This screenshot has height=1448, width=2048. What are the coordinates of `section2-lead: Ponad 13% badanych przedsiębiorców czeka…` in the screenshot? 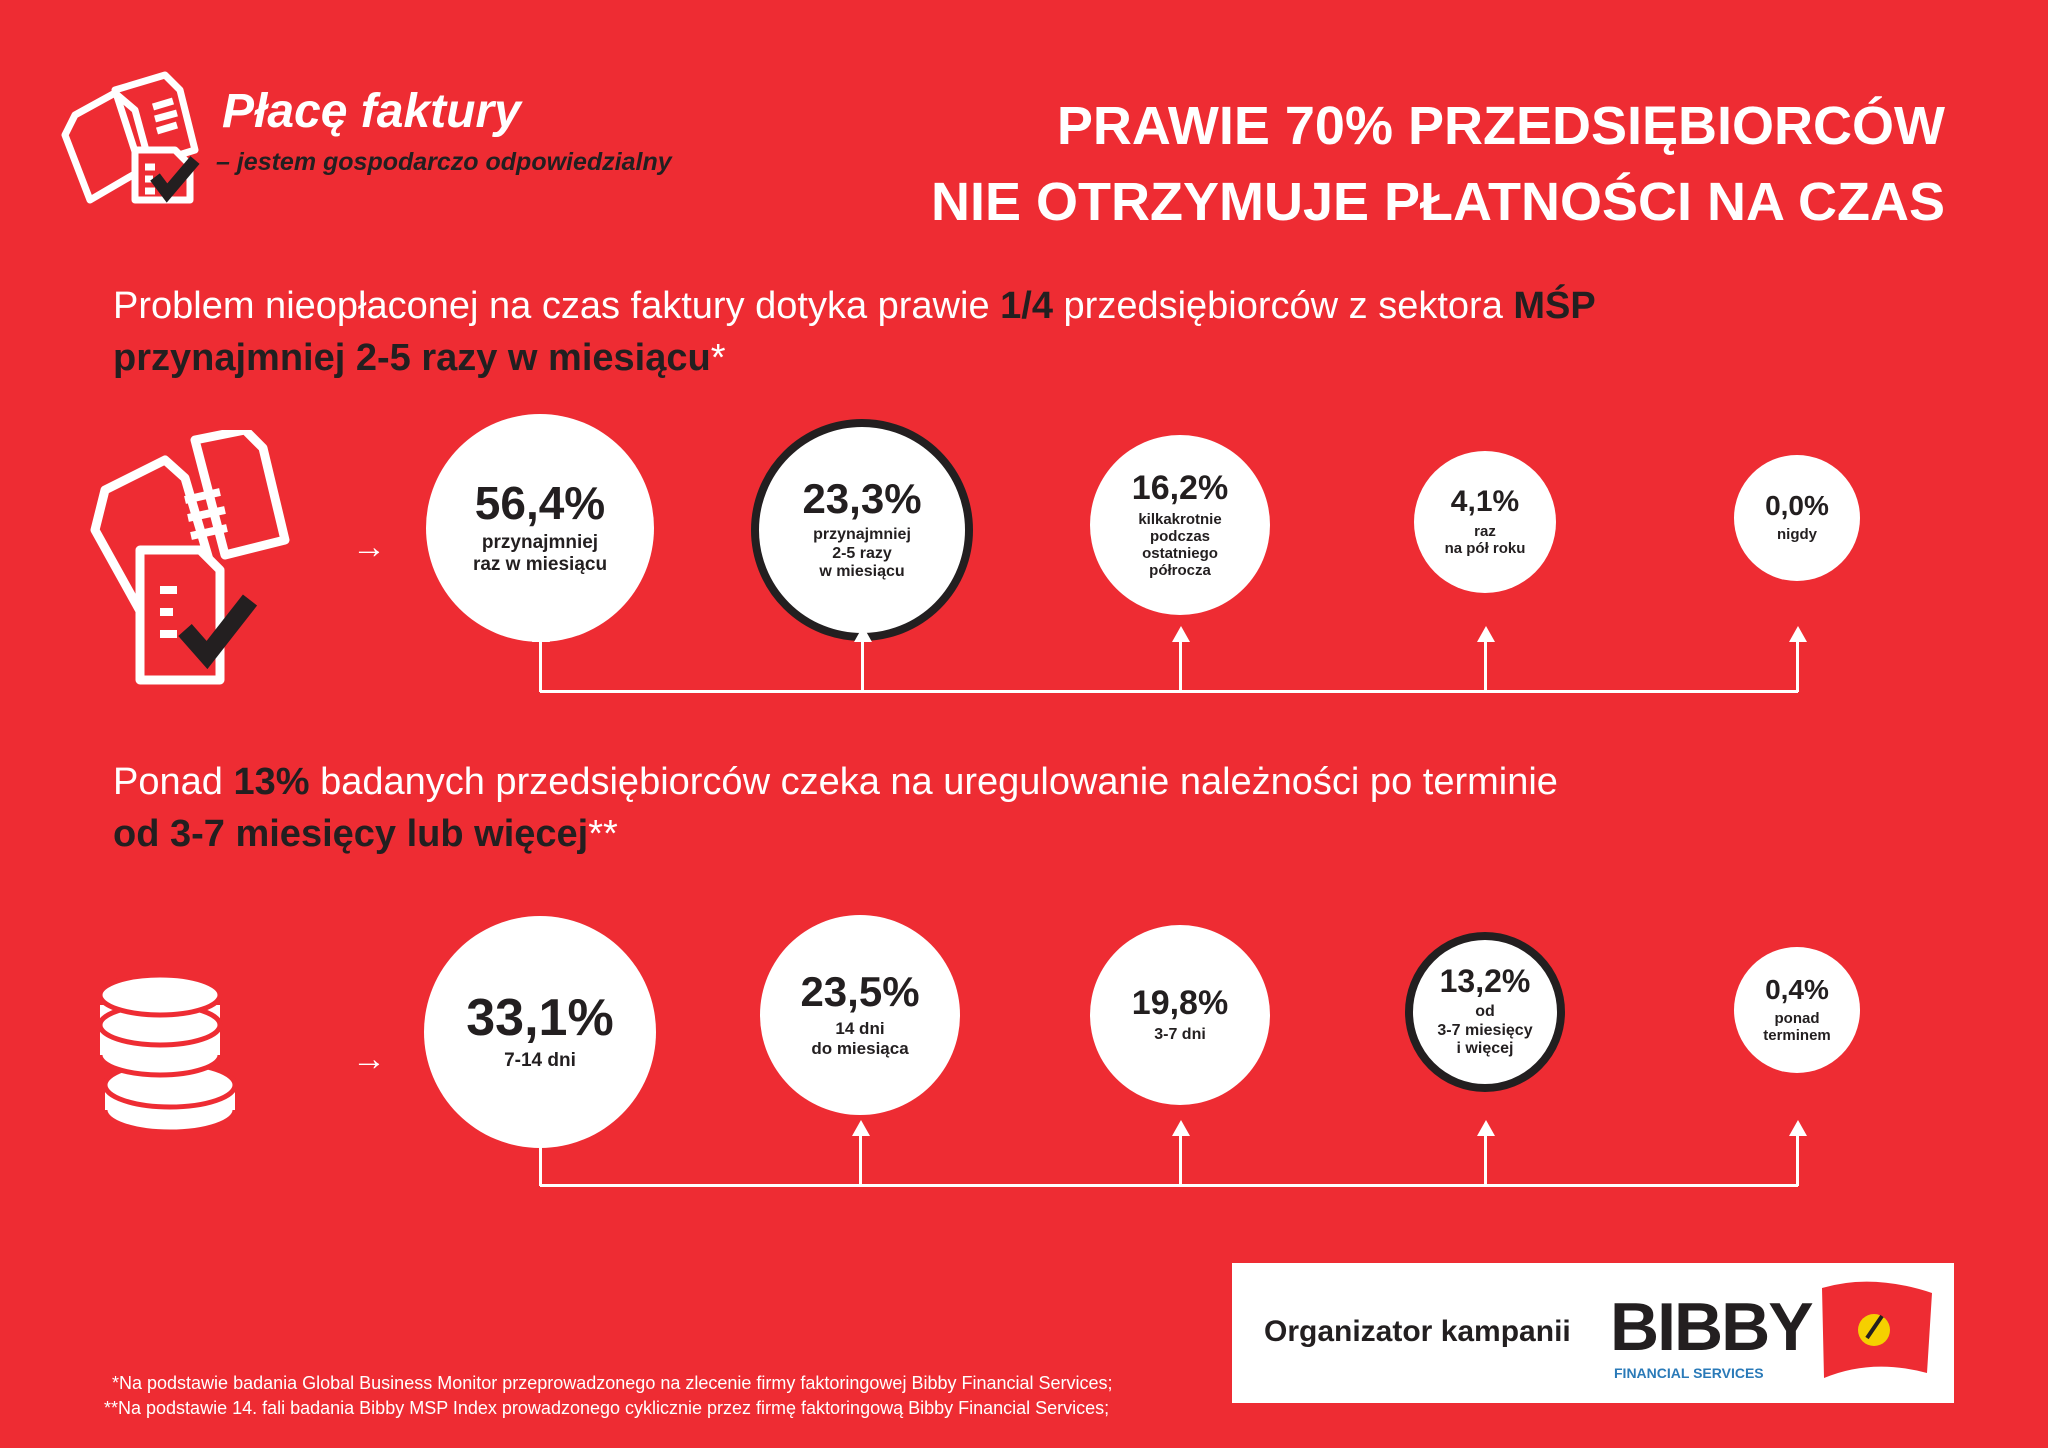 It's located at (835, 808).